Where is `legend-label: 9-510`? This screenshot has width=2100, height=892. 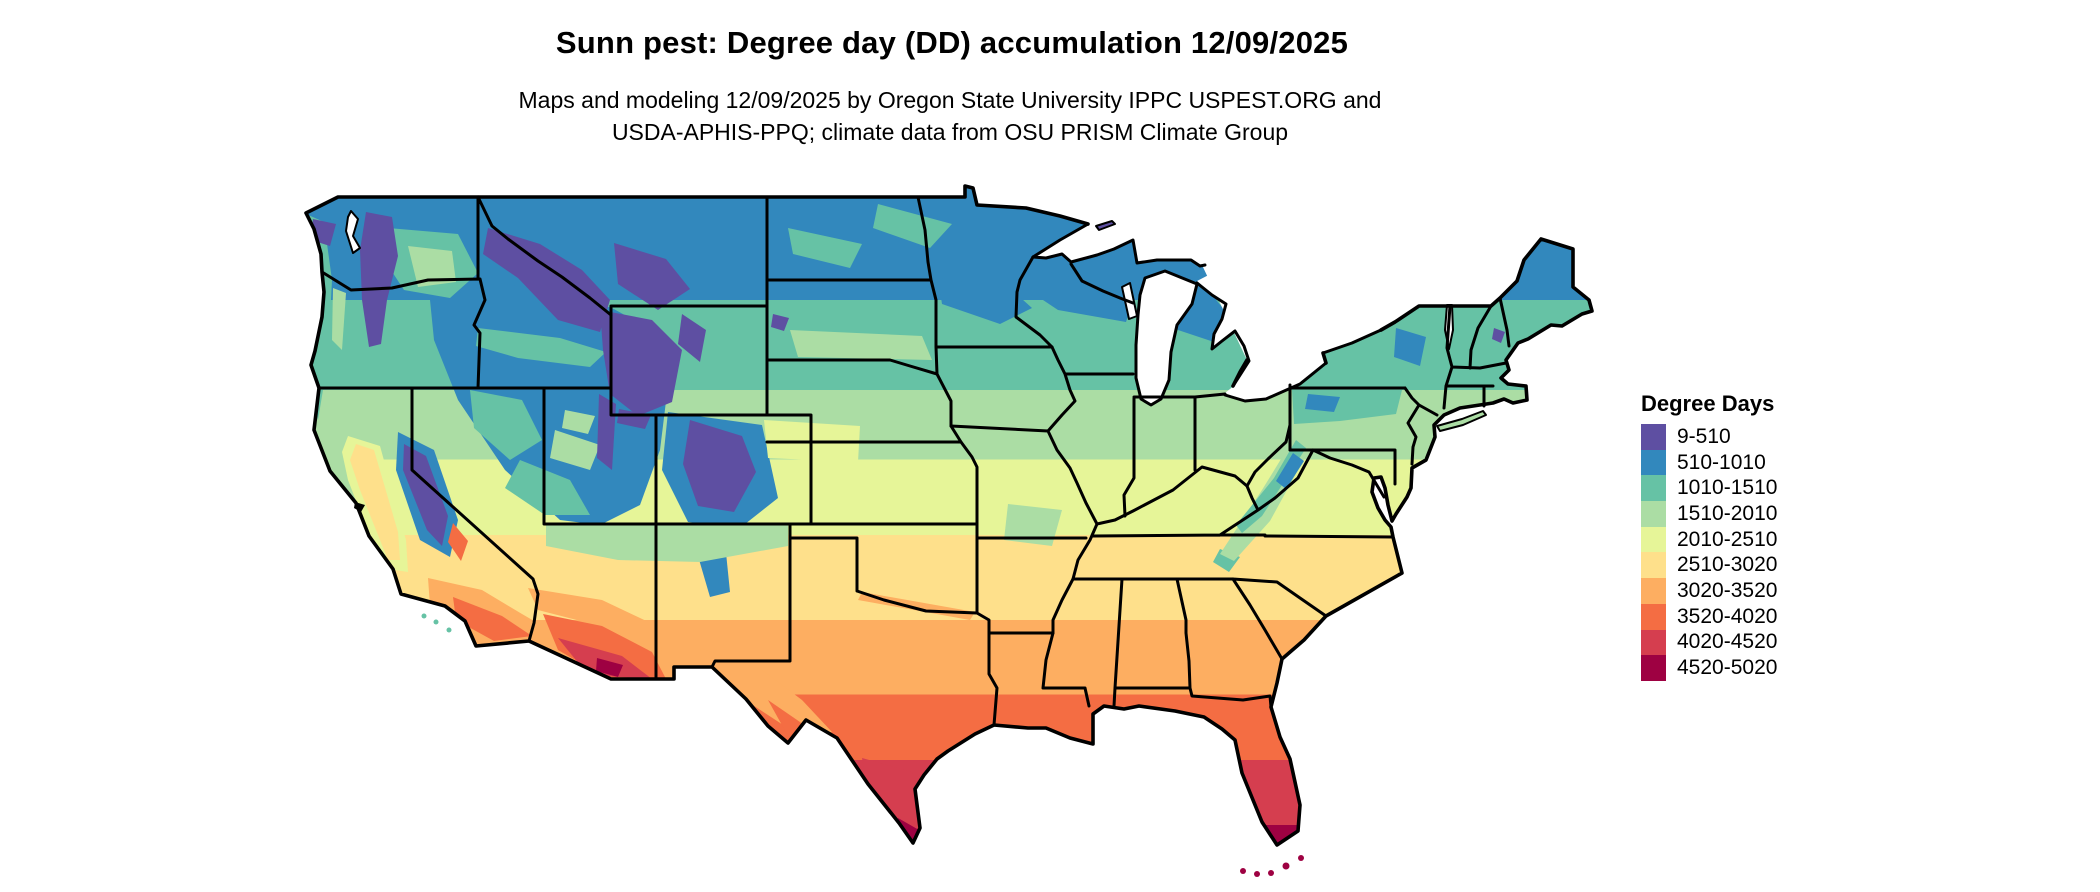 legend-label: 9-510 is located at coordinates (1704, 436).